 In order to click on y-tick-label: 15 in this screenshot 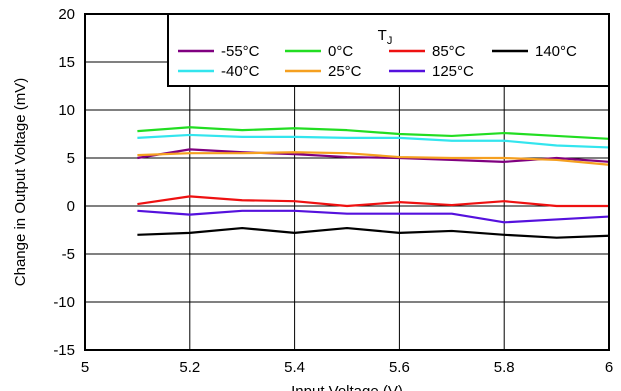, I will do `click(66, 62)`.